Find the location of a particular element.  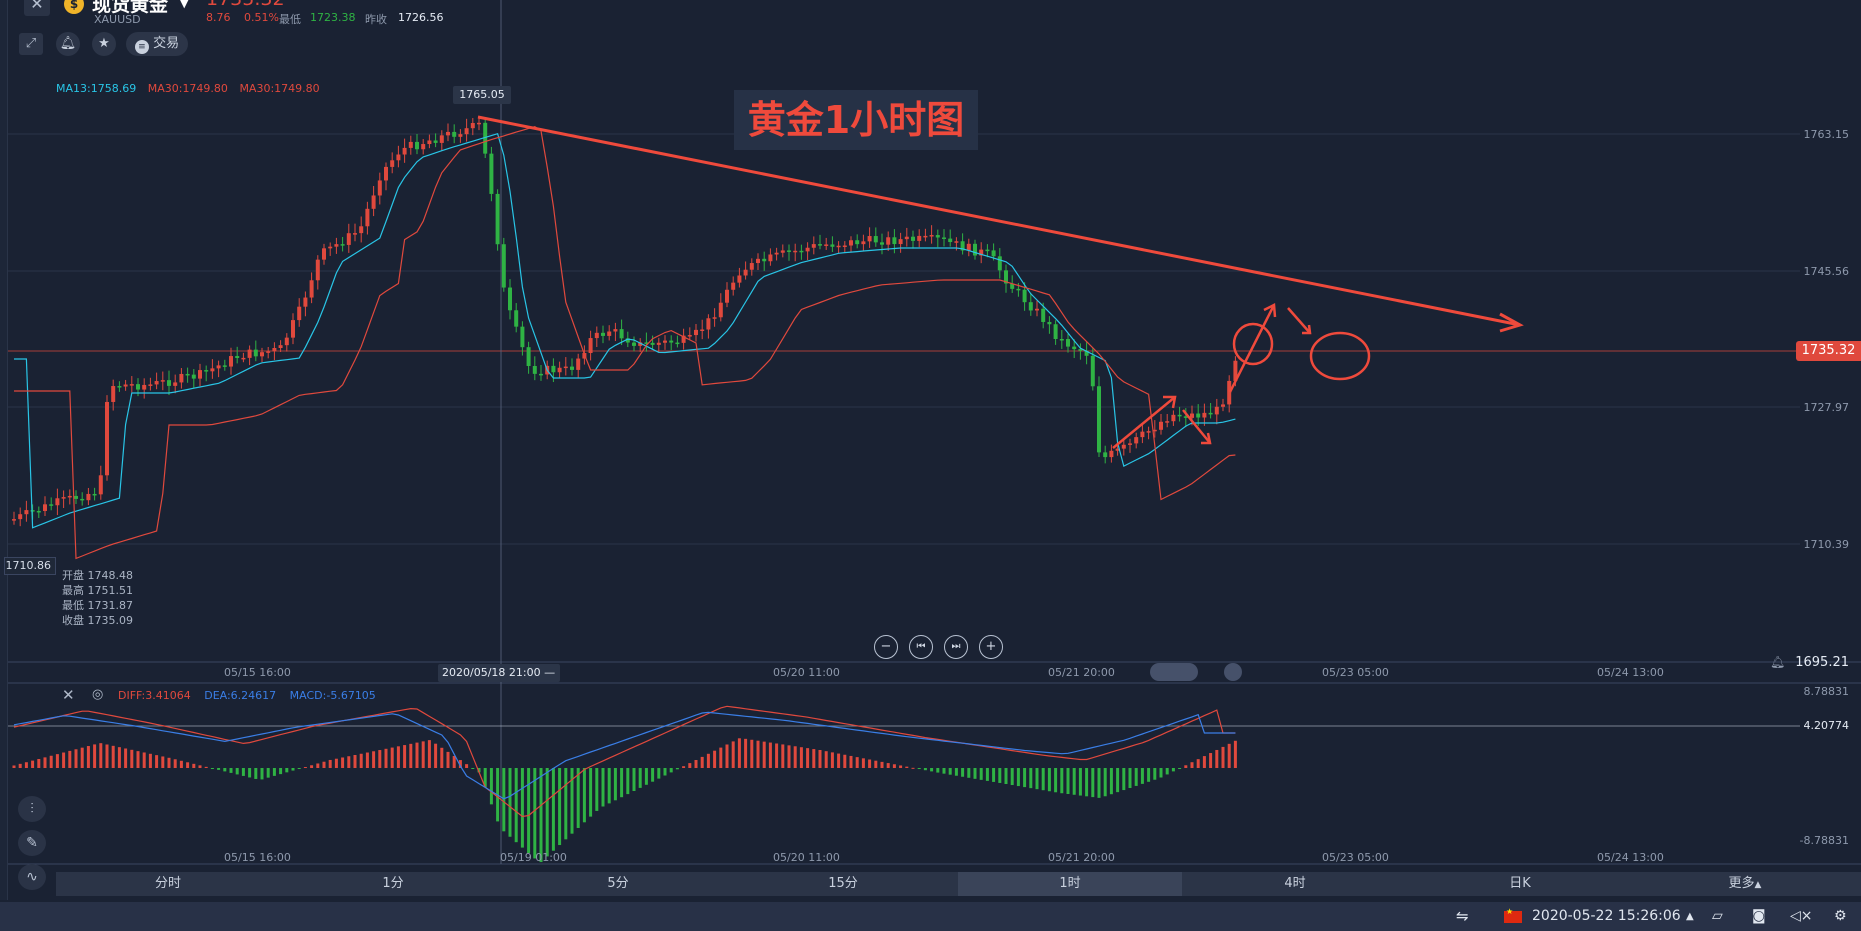

screen-icon: ▱ is located at coordinates (1717, 916).